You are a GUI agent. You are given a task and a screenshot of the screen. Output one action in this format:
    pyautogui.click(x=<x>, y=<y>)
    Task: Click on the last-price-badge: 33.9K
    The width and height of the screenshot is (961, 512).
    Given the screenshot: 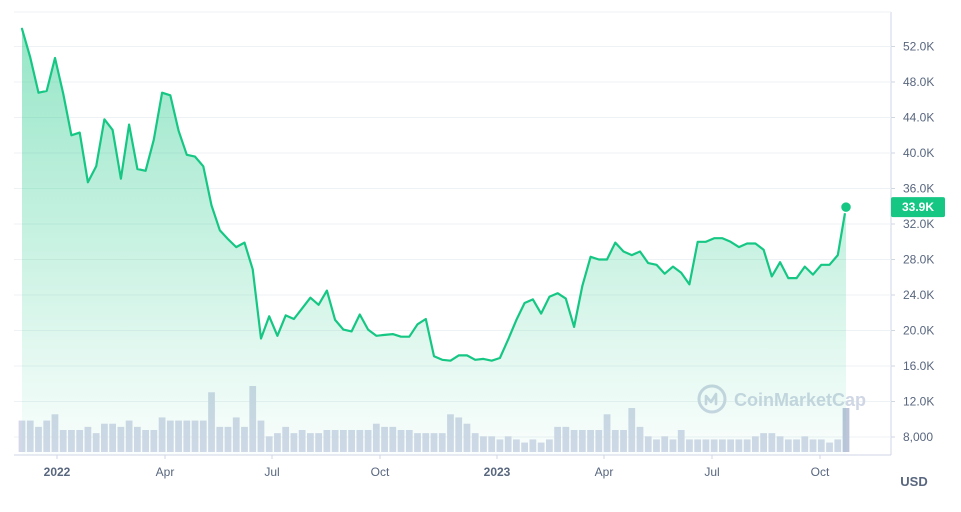 What is the action you would take?
    pyautogui.click(x=918, y=207)
    